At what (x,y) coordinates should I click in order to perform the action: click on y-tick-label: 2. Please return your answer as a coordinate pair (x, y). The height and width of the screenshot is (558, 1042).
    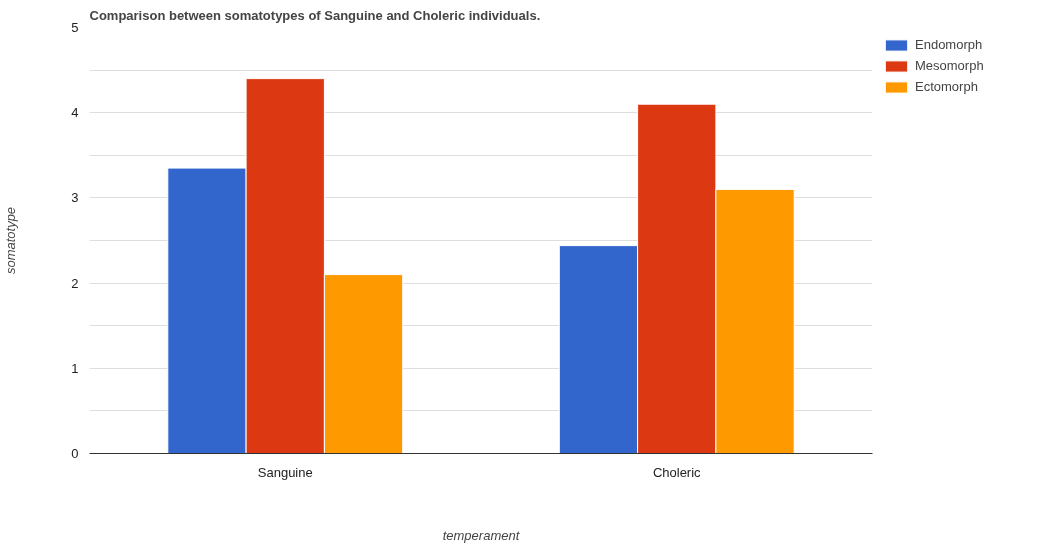
    Looking at the image, I should click on (75, 283).